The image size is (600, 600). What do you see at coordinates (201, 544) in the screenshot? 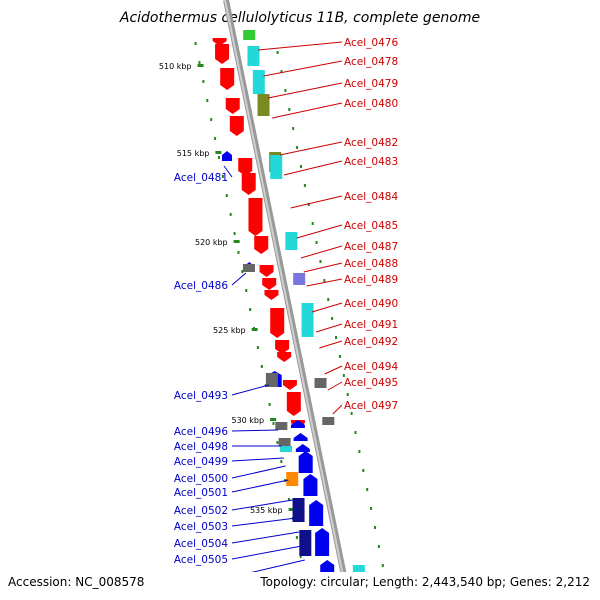
I see `gene-label-acel_0504: Acel_0504` at bounding box center [201, 544].